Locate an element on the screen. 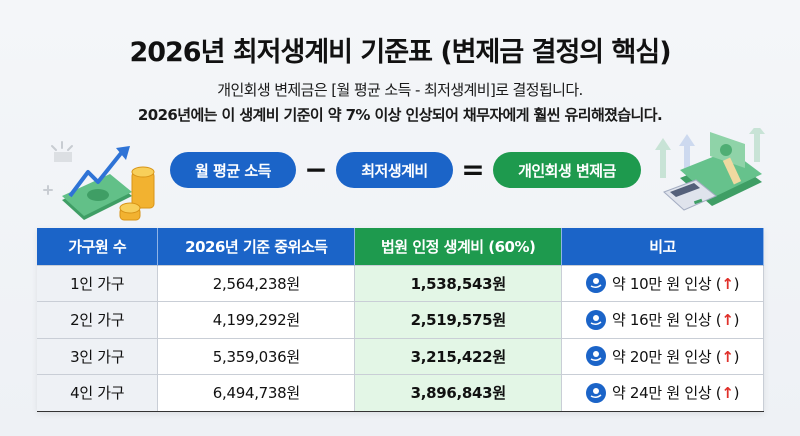  cell-household: 2인 가구 is located at coordinates (98, 319).